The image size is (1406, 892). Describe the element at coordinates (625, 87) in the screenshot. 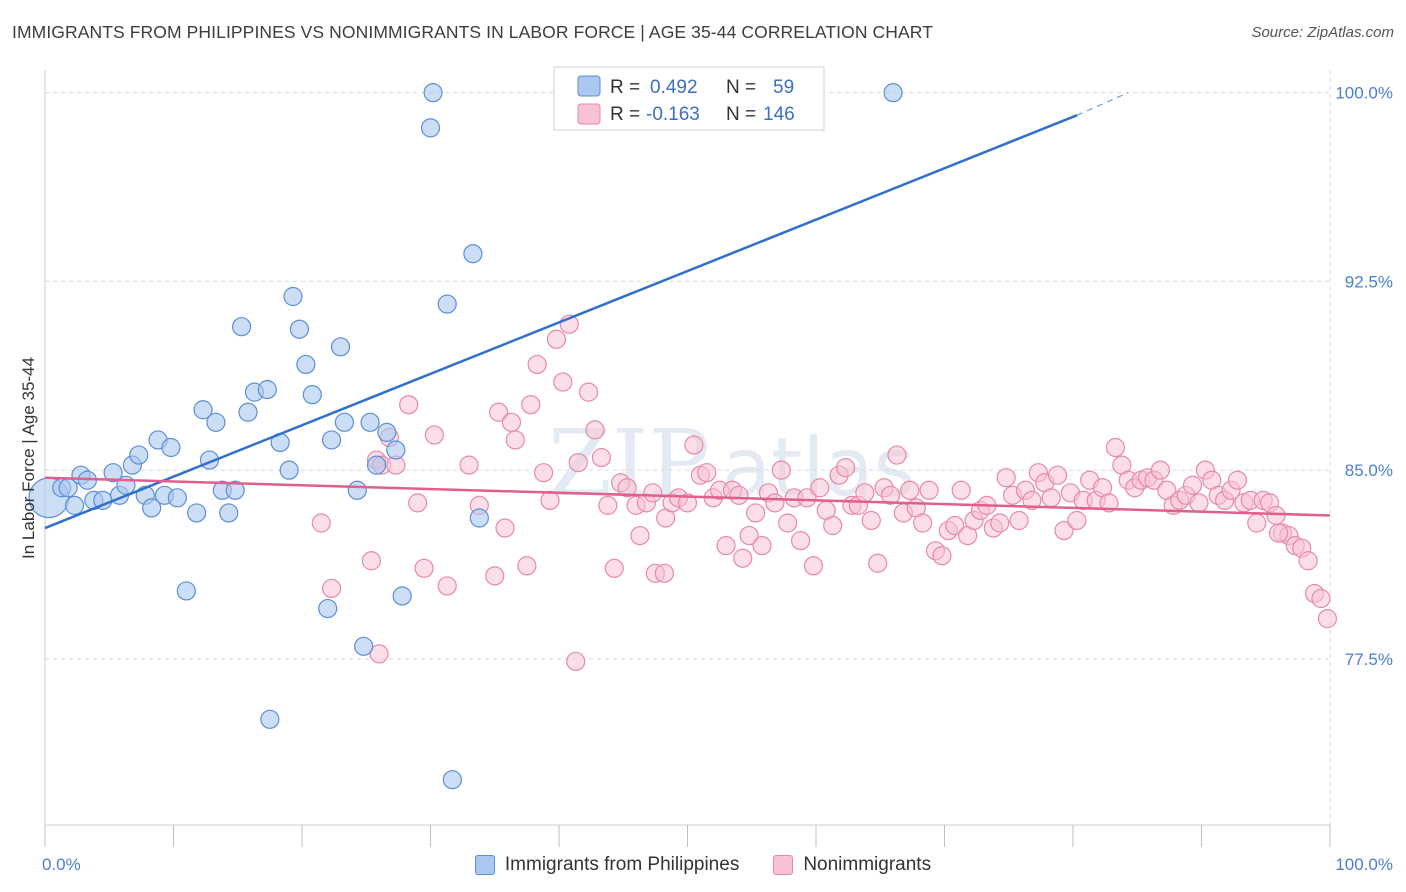

I see `legend-blue-r-label: R =` at that location.